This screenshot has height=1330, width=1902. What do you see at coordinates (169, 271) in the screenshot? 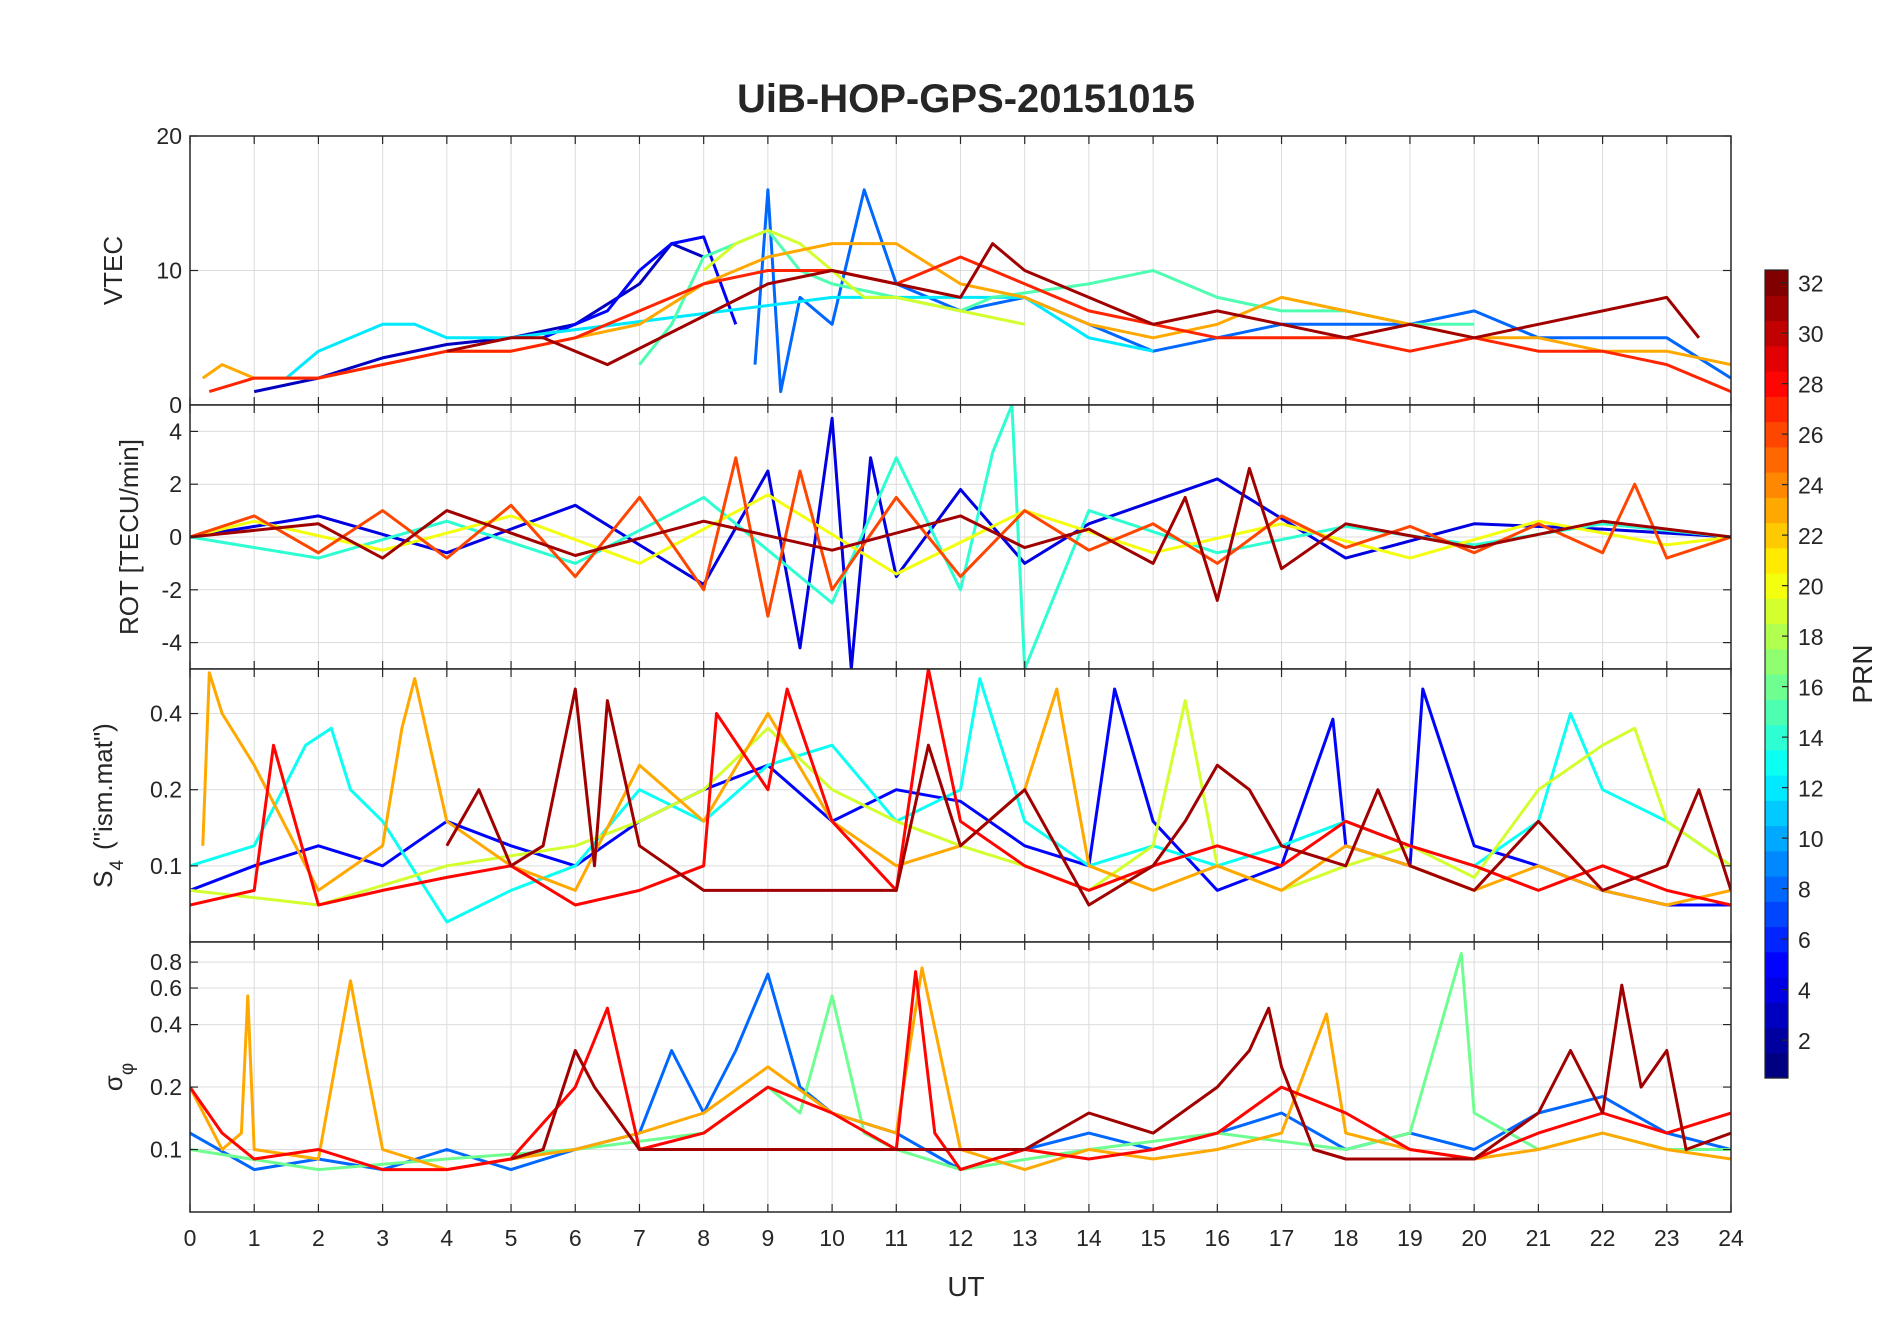
I see `y-tick-label: 10` at bounding box center [169, 271].